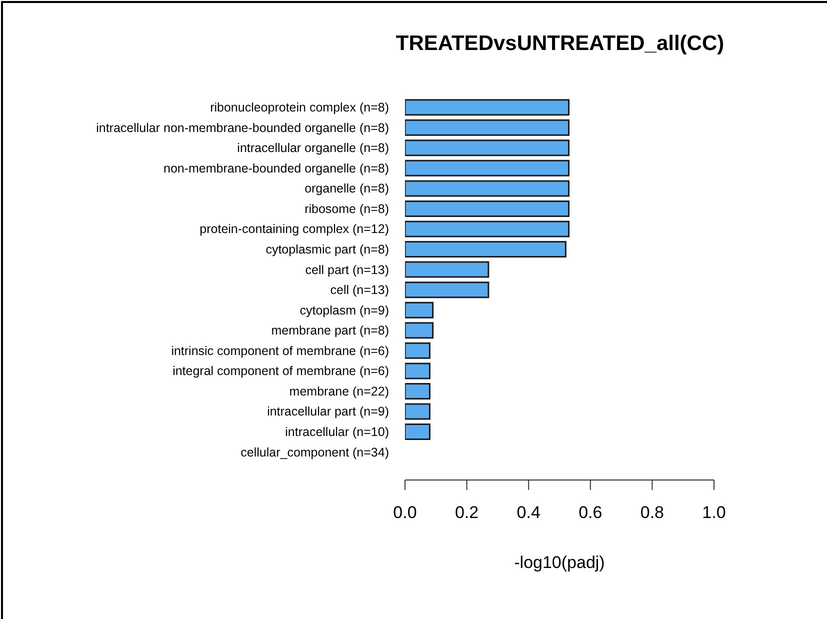 The height and width of the screenshot is (619, 827). What do you see at coordinates (359, 290) in the screenshot?
I see `y-tick-label: cell (n=13)` at bounding box center [359, 290].